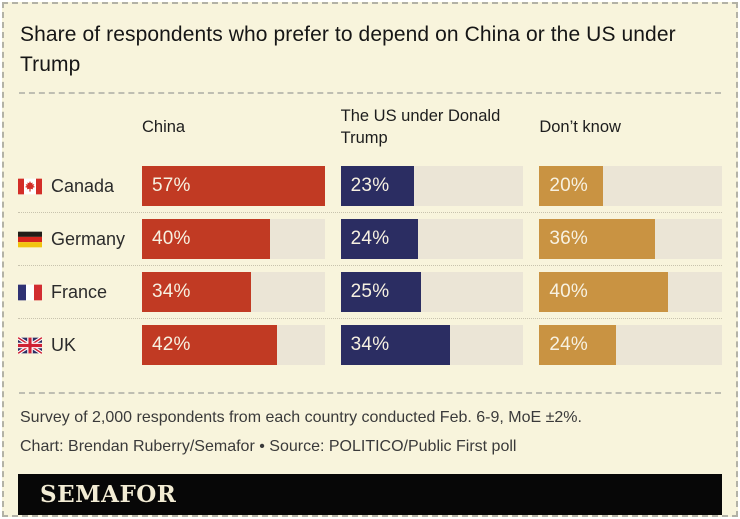 This screenshot has height=519, width=740. What do you see at coordinates (30, 292) in the screenshot?
I see `flag-france-icon` at bounding box center [30, 292].